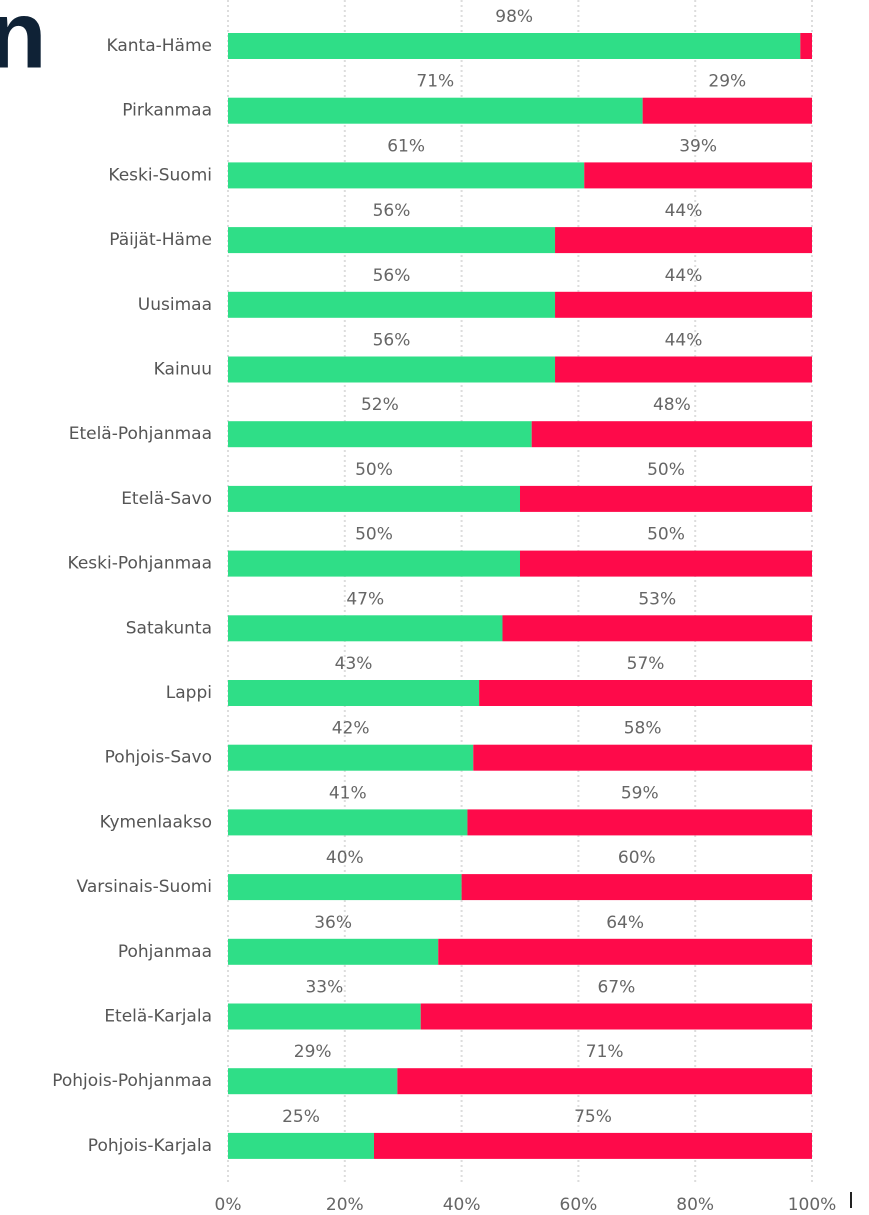 The width and height of the screenshot is (869, 1215). I want to click on category-label: Pohjois-Karjala, so click(150, 1146).